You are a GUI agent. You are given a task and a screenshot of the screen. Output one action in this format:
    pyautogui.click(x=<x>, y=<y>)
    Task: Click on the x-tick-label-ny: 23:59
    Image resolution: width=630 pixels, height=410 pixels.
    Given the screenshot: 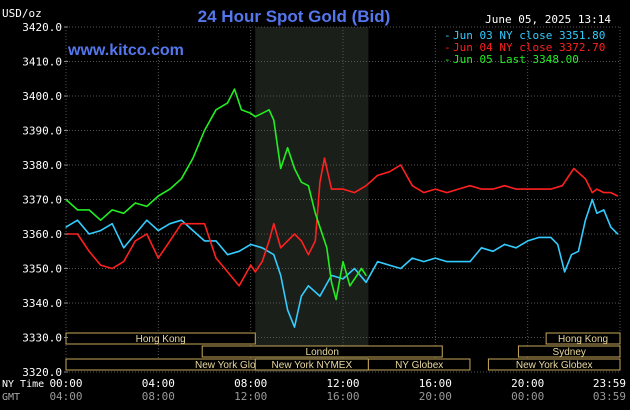 What is the action you would take?
    pyautogui.click(x=609, y=383)
    